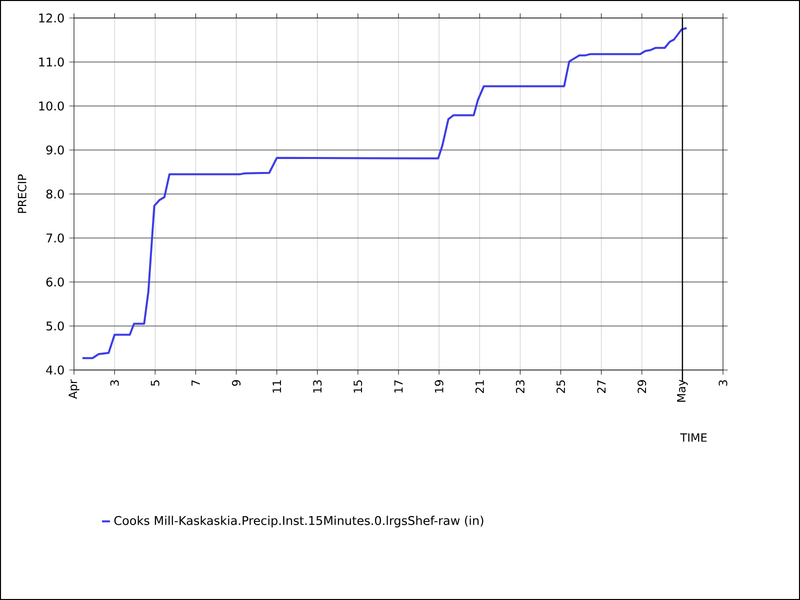 The width and height of the screenshot is (800, 600). What do you see at coordinates (601, 386) in the screenshot?
I see `x-tick-label: 27` at bounding box center [601, 386].